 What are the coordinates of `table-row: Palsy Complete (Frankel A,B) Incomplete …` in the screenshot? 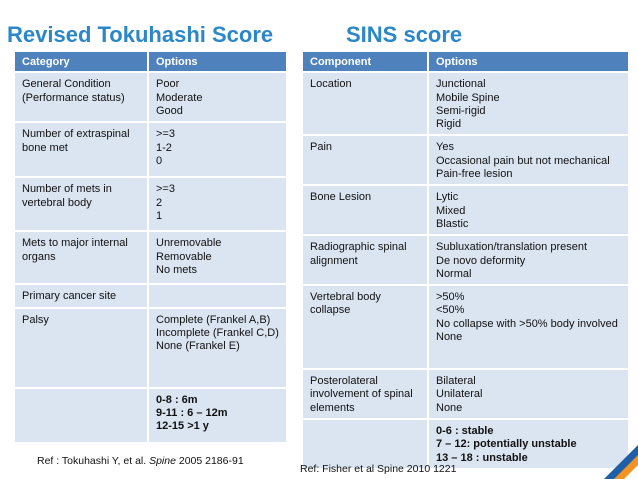 It's located at (150, 348).